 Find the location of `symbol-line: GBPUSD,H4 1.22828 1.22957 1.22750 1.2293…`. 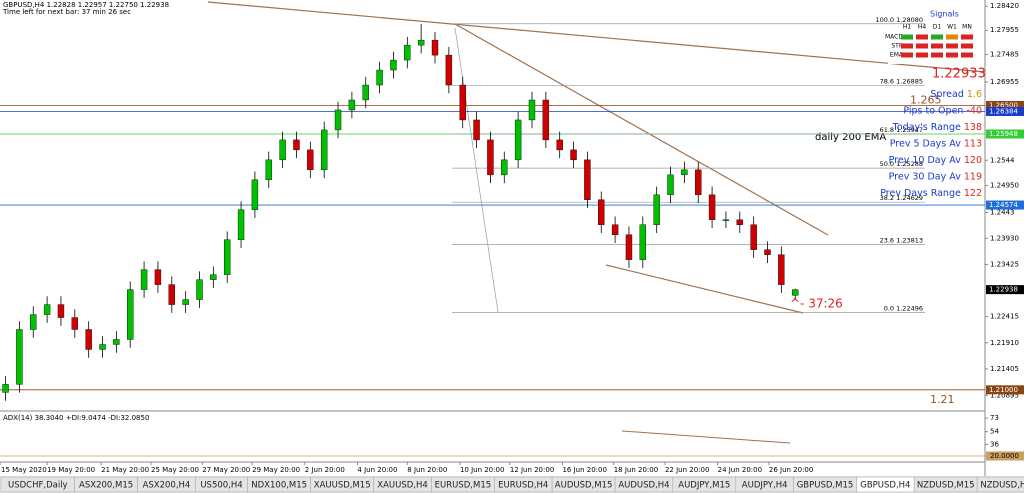

symbol-line: GBPUSD,H4 1.22828 1.22957 1.22750 1.2293… is located at coordinates (86, 5).